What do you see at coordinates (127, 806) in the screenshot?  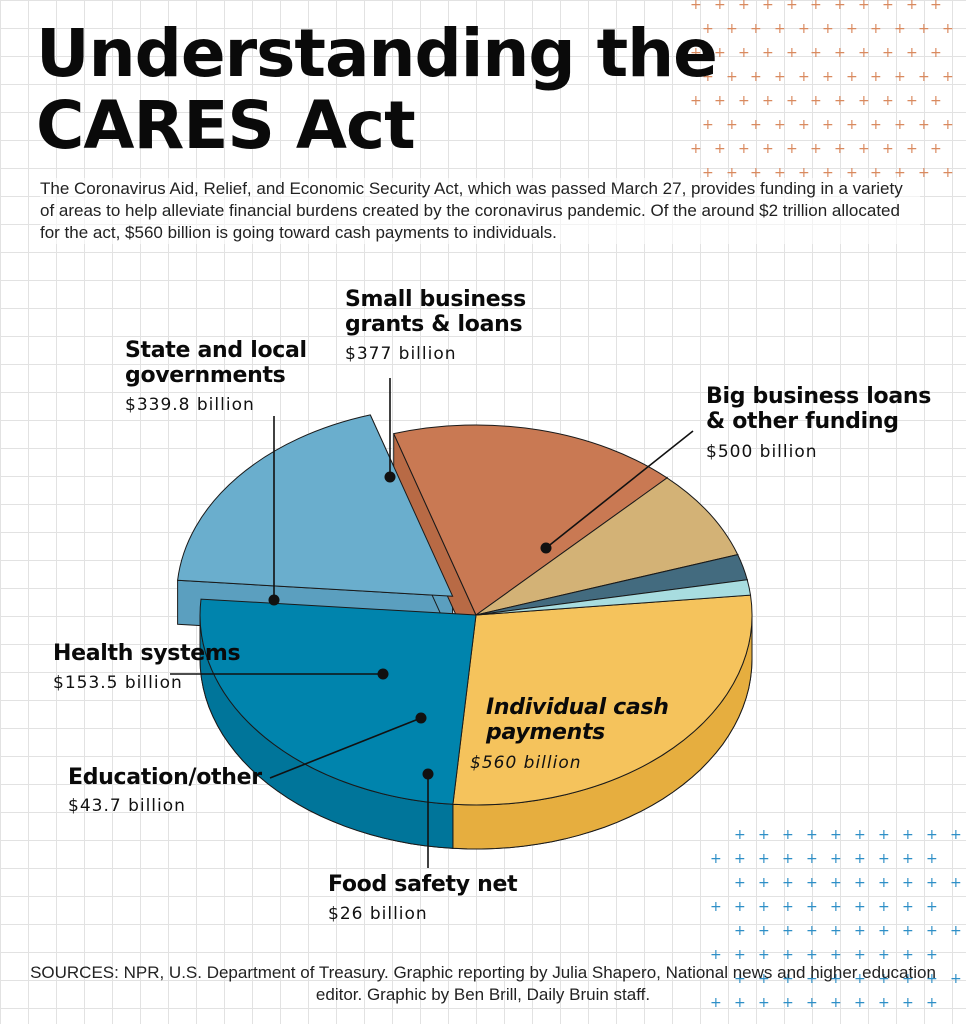 I see `value-education-other: $43.7 billion` at bounding box center [127, 806].